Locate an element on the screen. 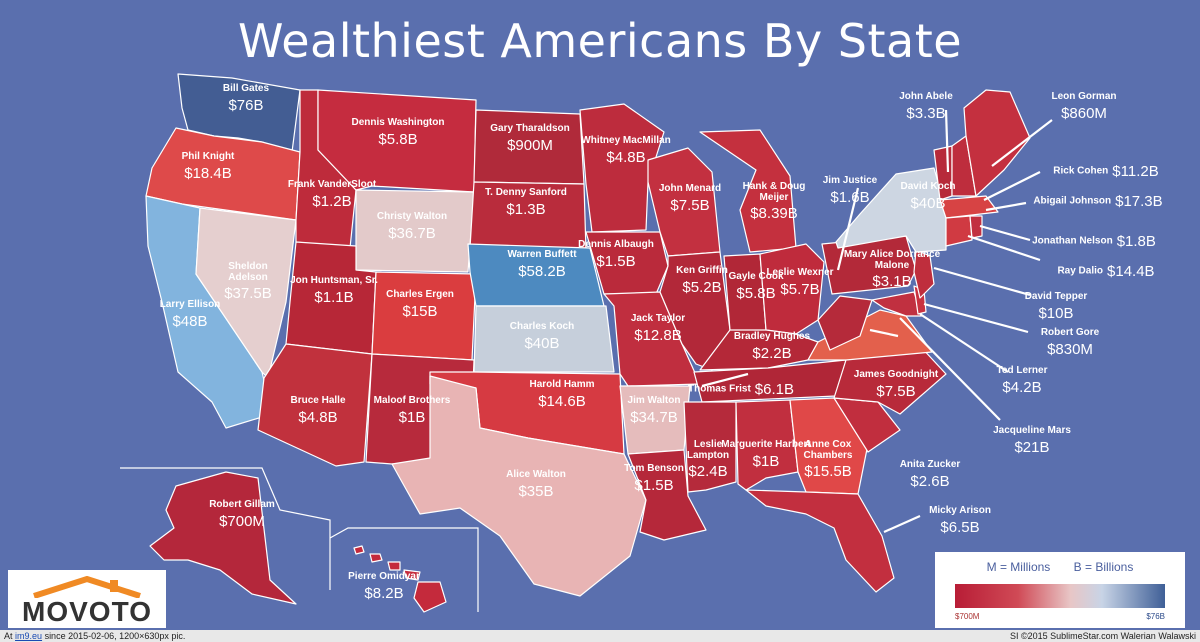 Image resolution: width=1200 pixels, height=642 pixels. state-label-wi: John Menard $7.5B is located at coordinates (690, 198).